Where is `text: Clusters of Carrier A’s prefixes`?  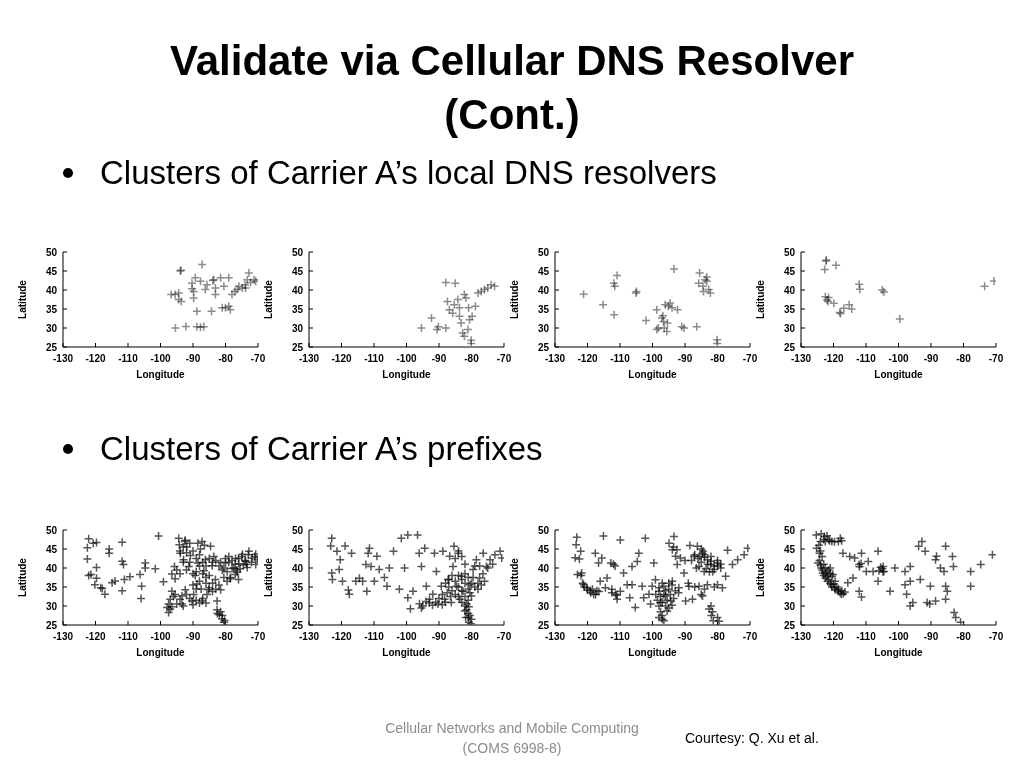
text: Clusters of Carrier A’s prefixes is located at coordinates (321, 449).